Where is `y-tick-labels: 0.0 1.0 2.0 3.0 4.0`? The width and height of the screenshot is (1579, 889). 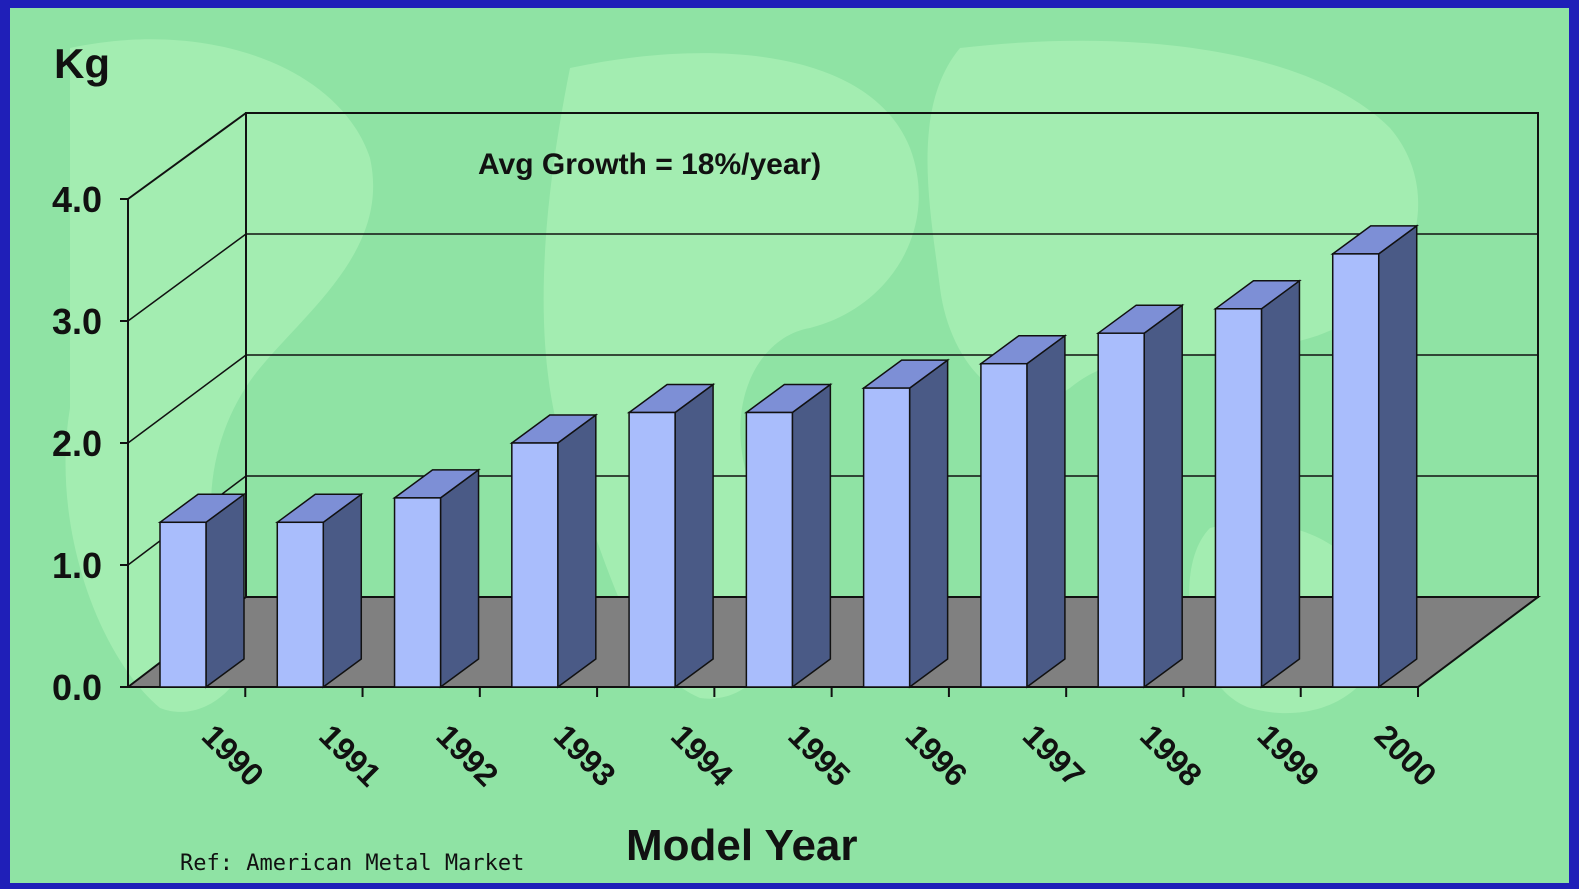 y-tick-labels: 0.0 1.0 2.0 3.0 4.0 is located at coordinates (90, 443).